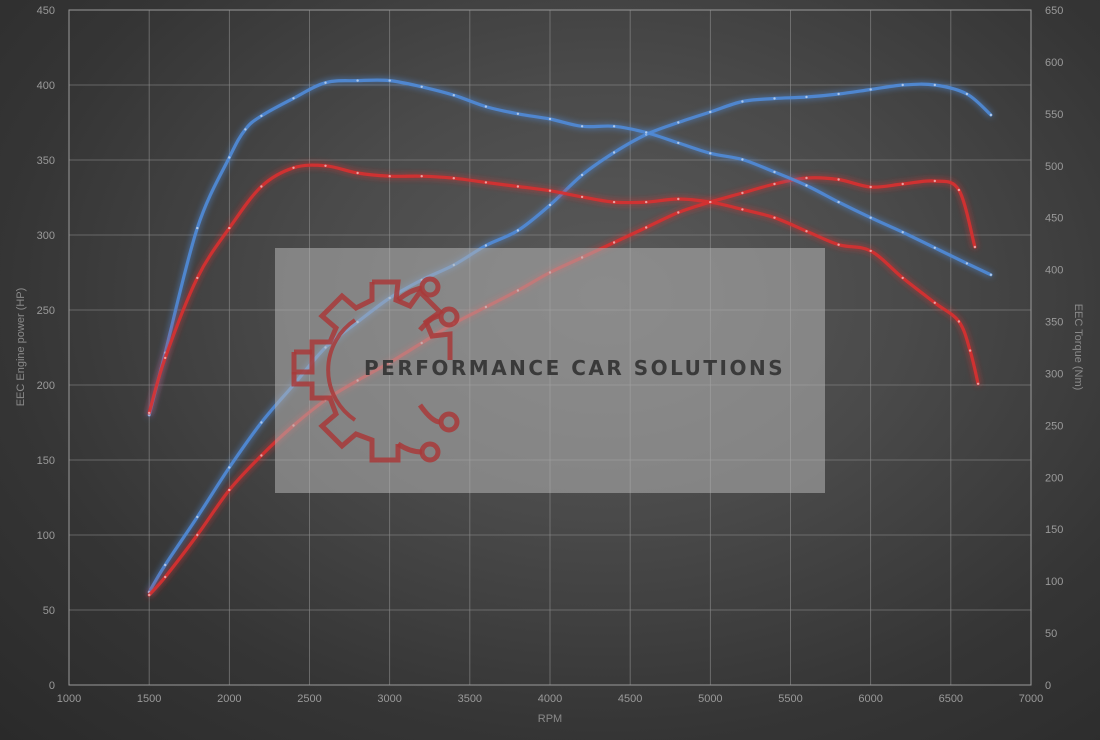 This screenshot has height=740, width=1100. I want to click on y-right-tick-label: 150, so click(1054, 530).